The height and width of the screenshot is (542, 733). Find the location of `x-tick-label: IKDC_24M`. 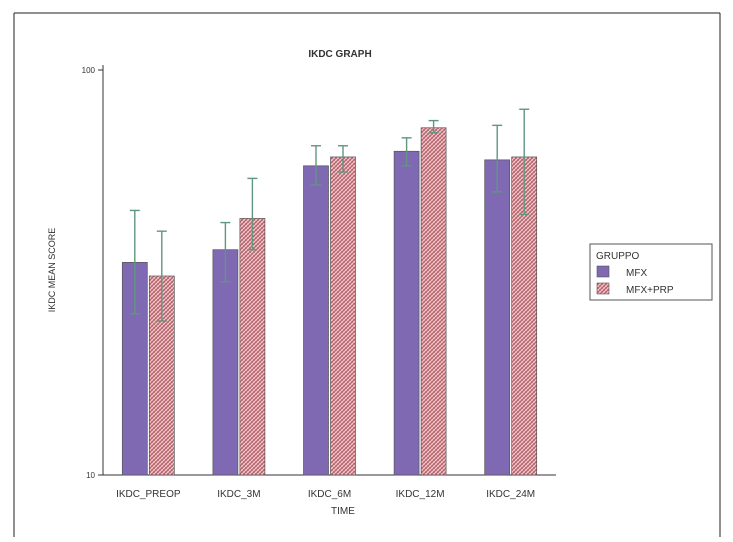

x-tick-label: IKDC_24M is located at coordinates (510, 494).